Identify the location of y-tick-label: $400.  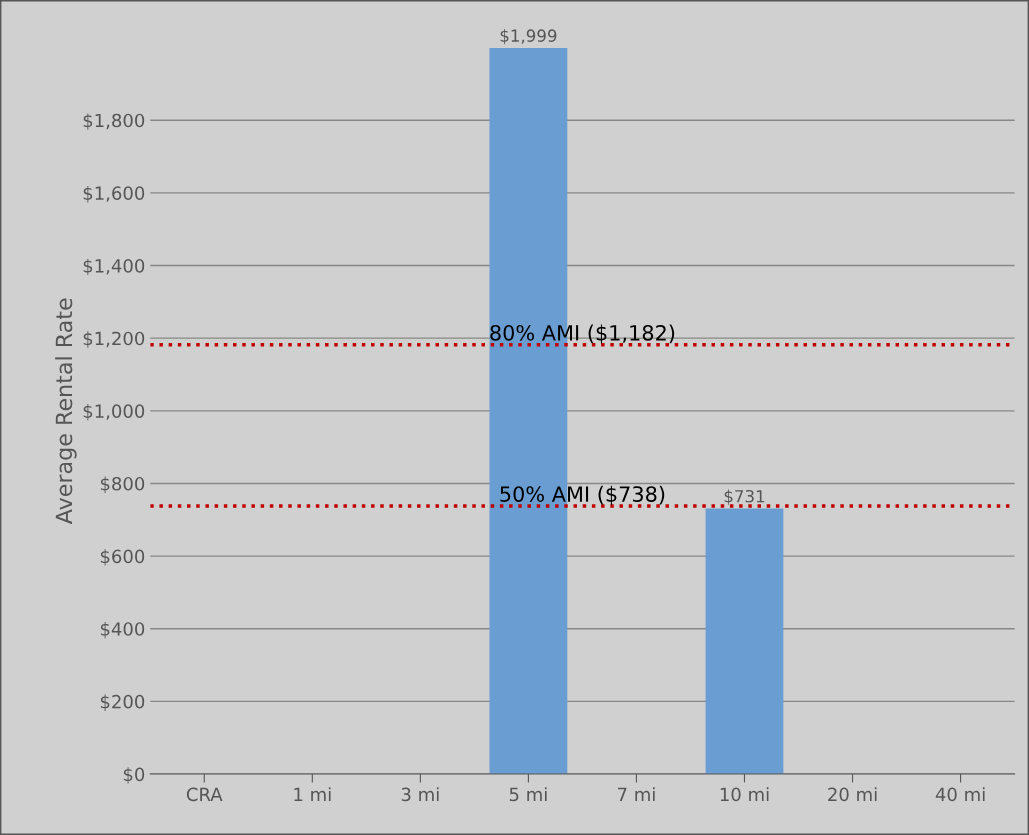
(122, 630).